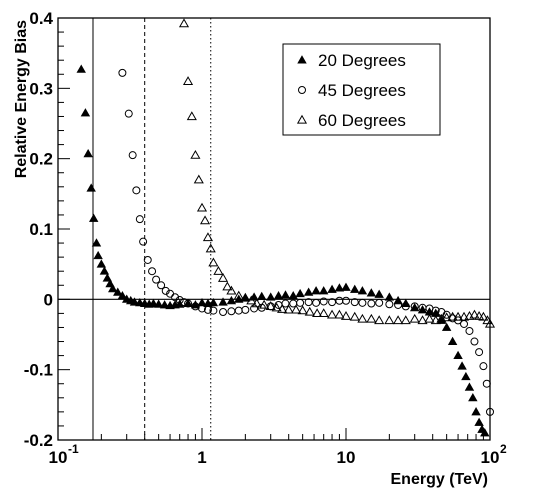 The height and width of the screenshot is (497, 542). Describe the element at coordinates (41, 18) in the screenshot. I see `y-tick-label: 0.4` at that location.